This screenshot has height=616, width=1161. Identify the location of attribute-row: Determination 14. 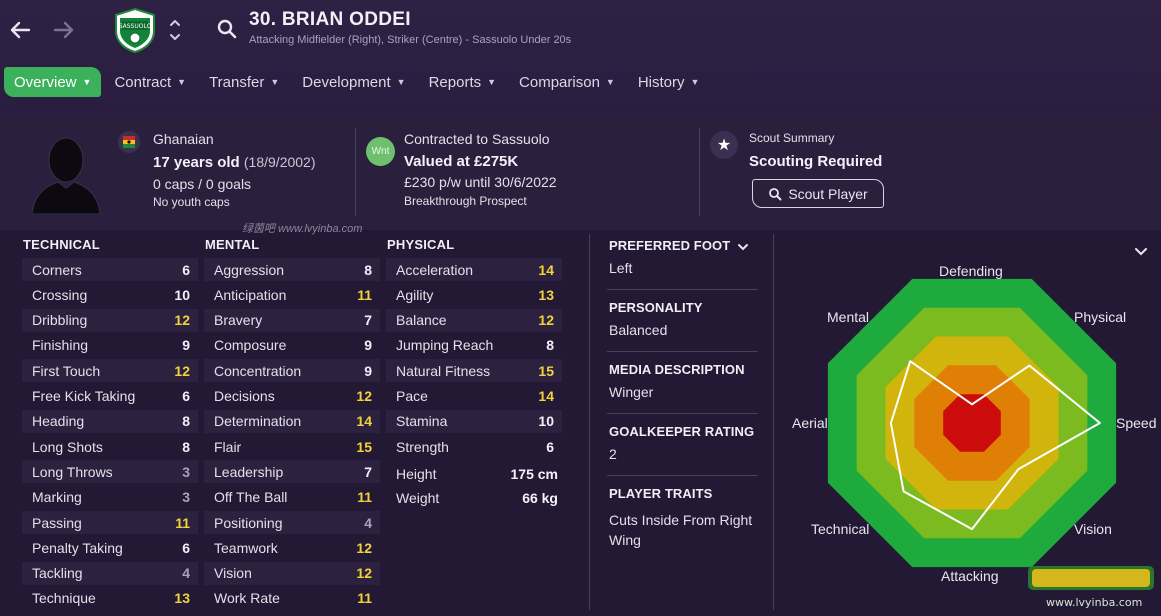
(292, 421).